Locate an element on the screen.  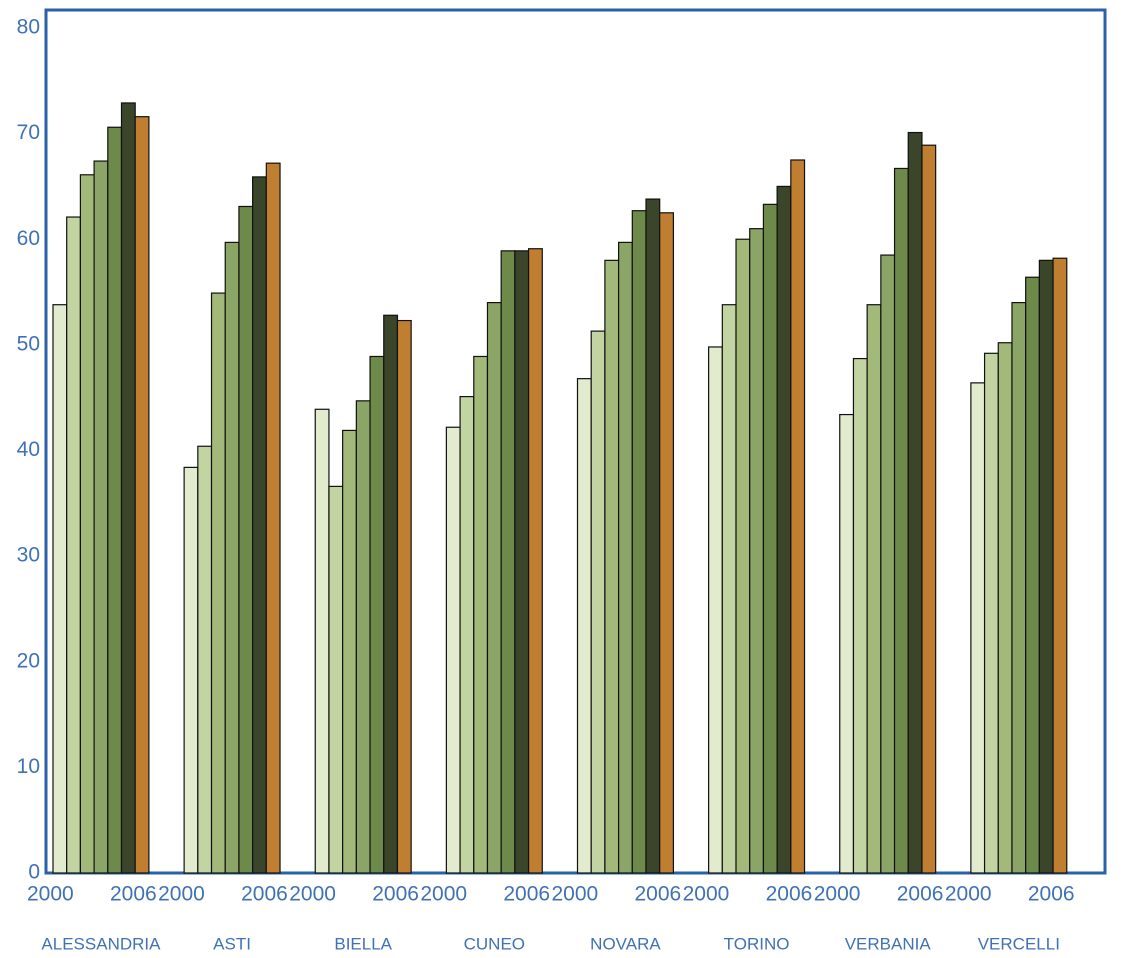
x-tick-label: CUNEO is located at coordinates (494, 943).